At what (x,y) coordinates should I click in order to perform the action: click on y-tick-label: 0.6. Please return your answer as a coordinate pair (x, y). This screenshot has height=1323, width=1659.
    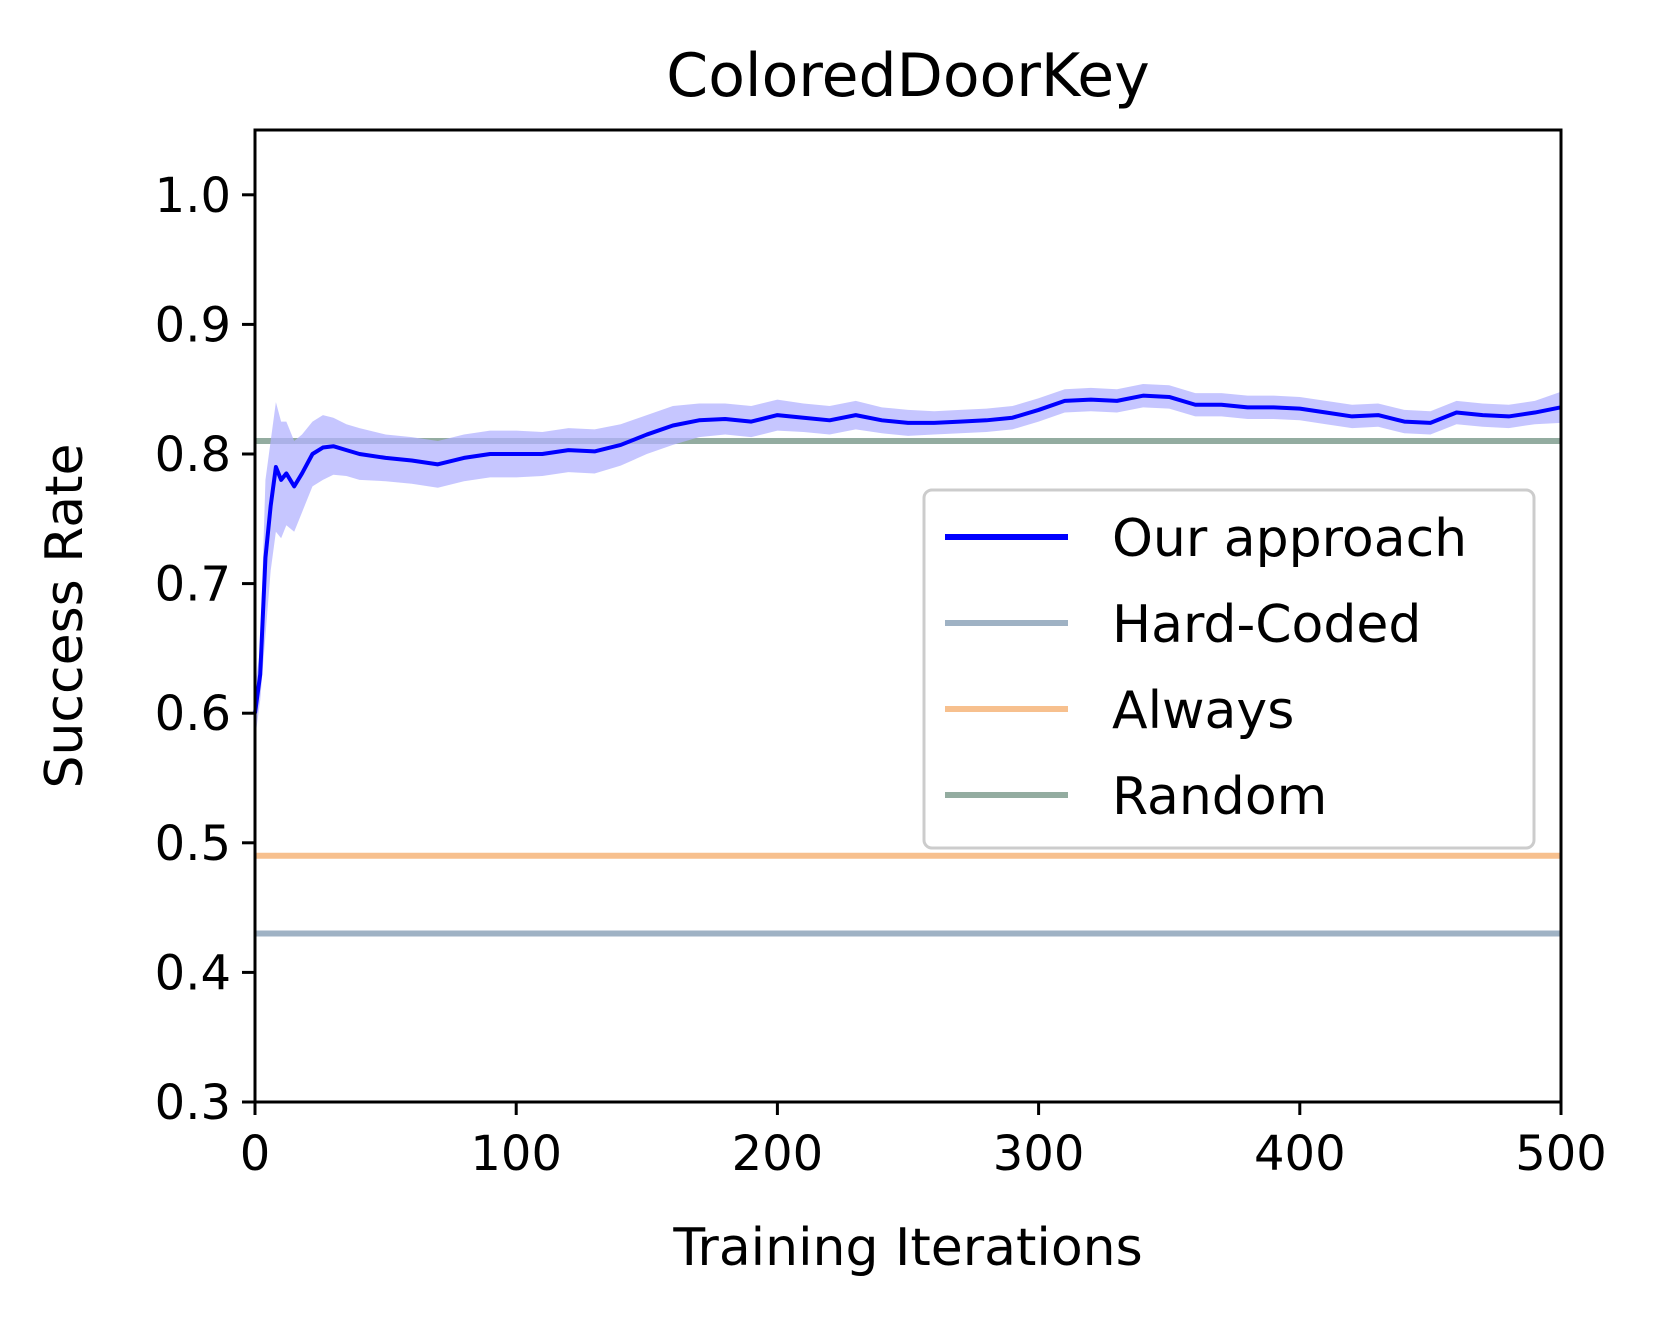
    Looking at the image, I should click on (193, 714).